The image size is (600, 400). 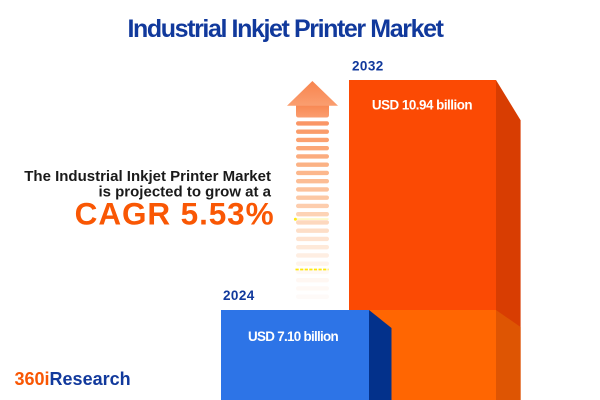 I want to click on svg-text: USD 10.94 billion, so click(x=422, y=104).